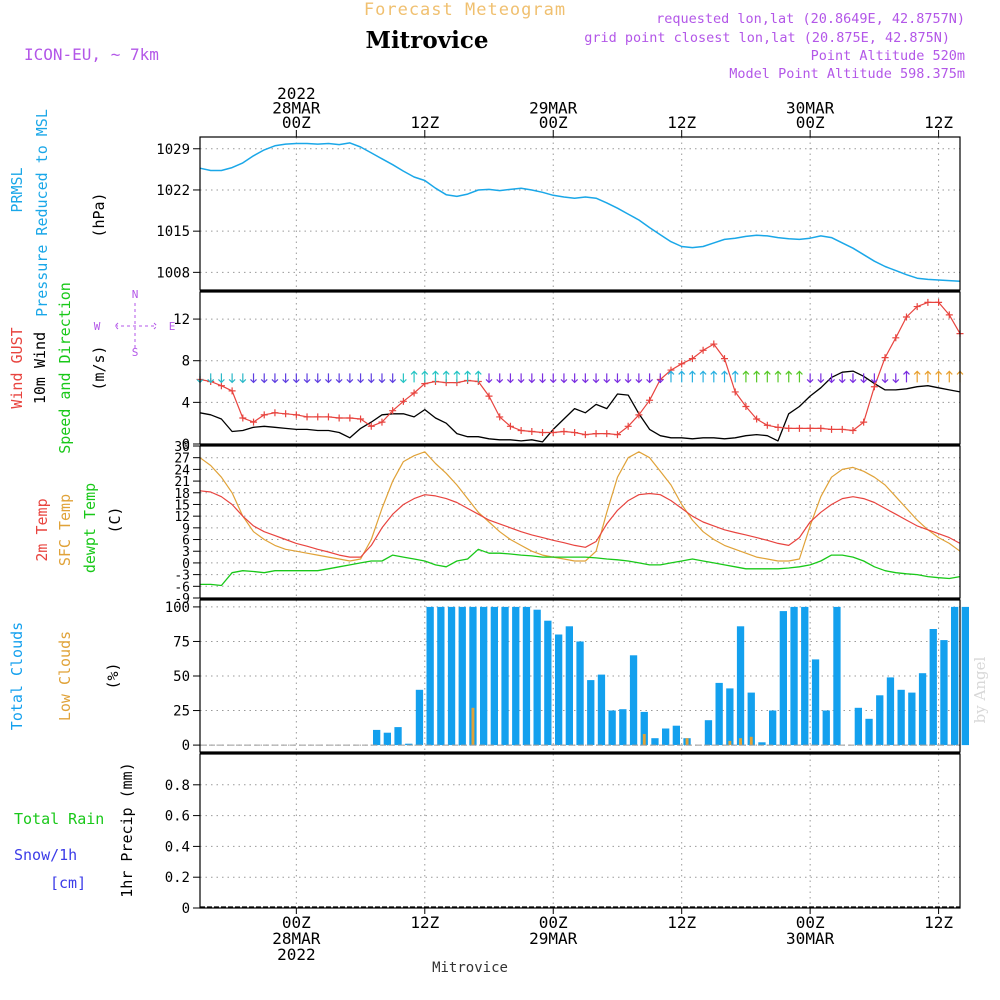 Image resolution: width=1000 pixels, height=1000 pixels. Describe the element at coordinates (847, 74) in the screenshot. I see `model-point-altitude: Model Point Altitude 598.375m` at that location.